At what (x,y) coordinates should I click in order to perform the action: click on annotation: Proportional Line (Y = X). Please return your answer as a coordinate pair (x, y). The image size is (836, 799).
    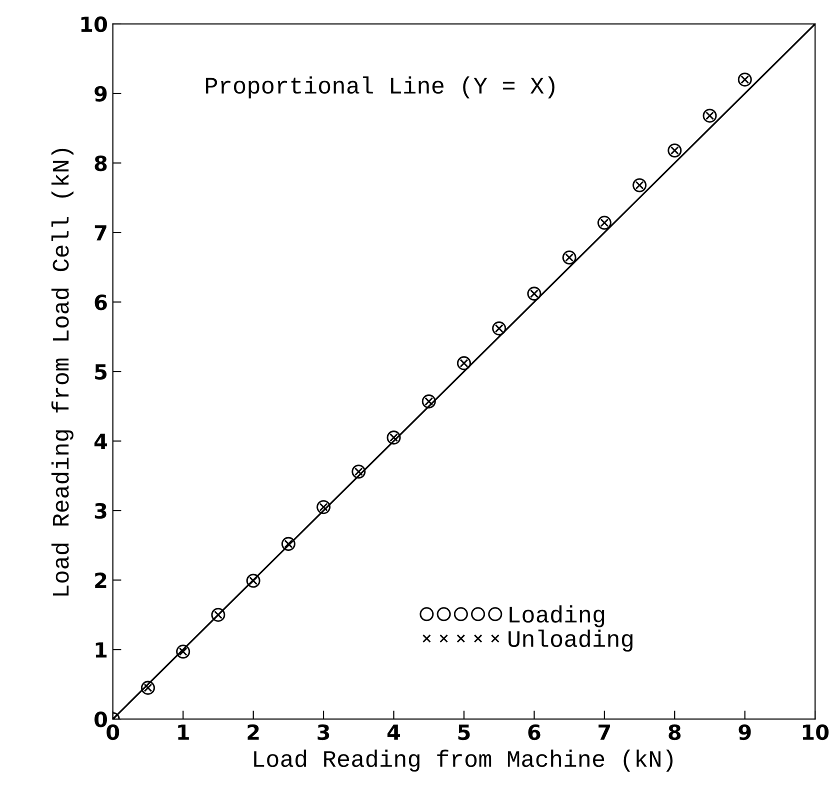
    Looking at the image, I should click on (380, 87).